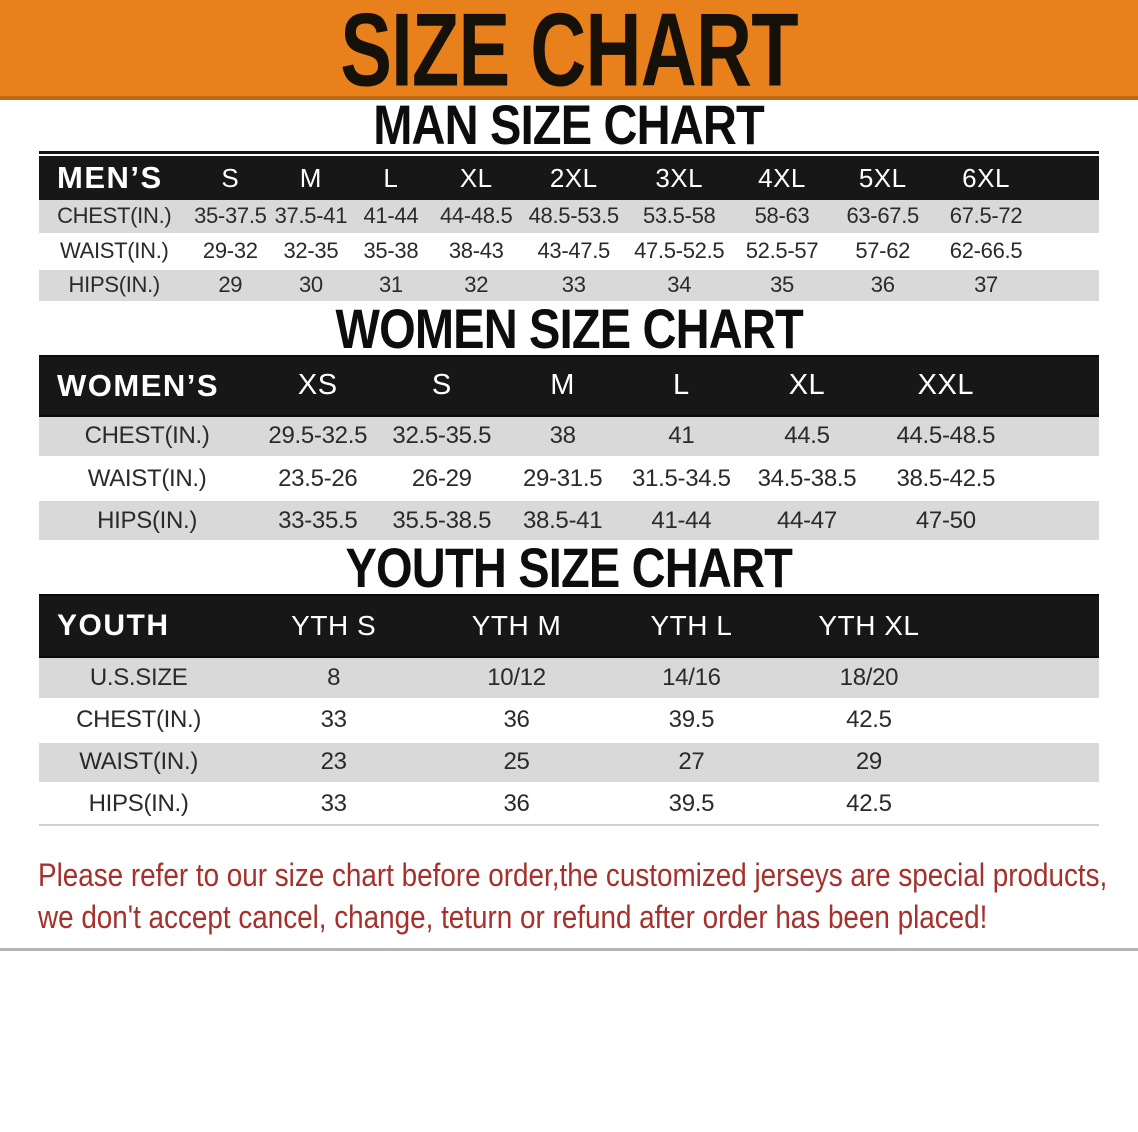 The height and width of the screenshot is (1132, 1138). What do you see at coordinates (311, 178) in the screenshot?
I see `men-column-header: M` at bounding box center [311, 178].